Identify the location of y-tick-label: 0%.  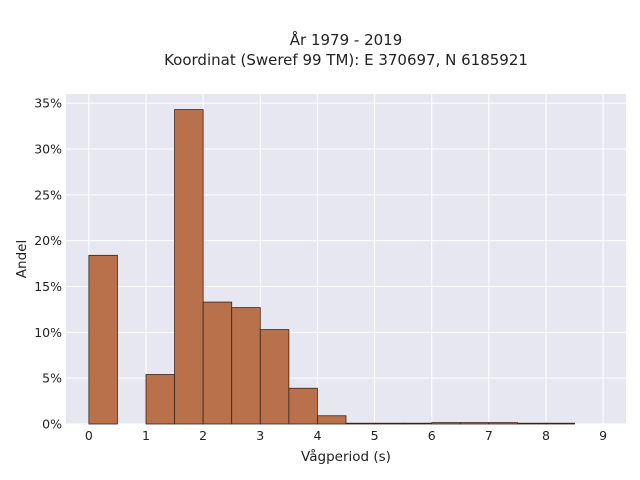
(52, 424).